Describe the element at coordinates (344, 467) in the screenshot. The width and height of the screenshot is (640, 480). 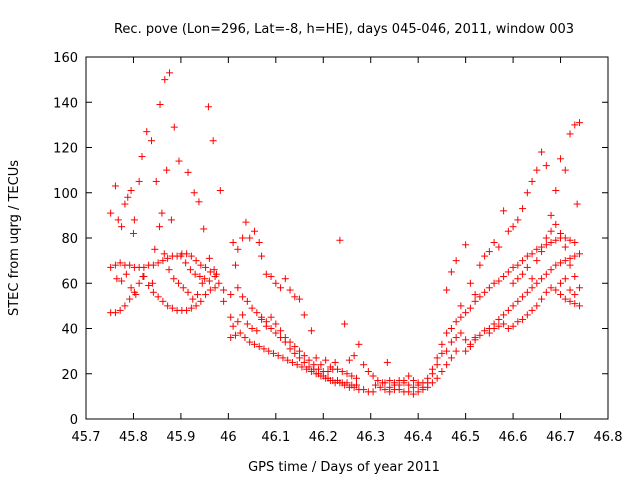
I see `x-axis-label: GPS time / Days of year 2011` at that location.